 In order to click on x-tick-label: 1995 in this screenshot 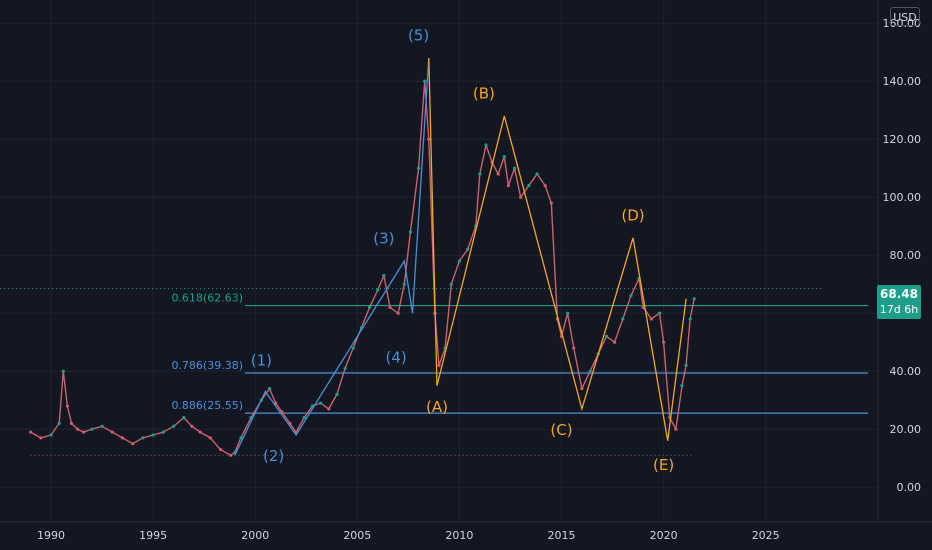, I will do `click(153, 535)`.